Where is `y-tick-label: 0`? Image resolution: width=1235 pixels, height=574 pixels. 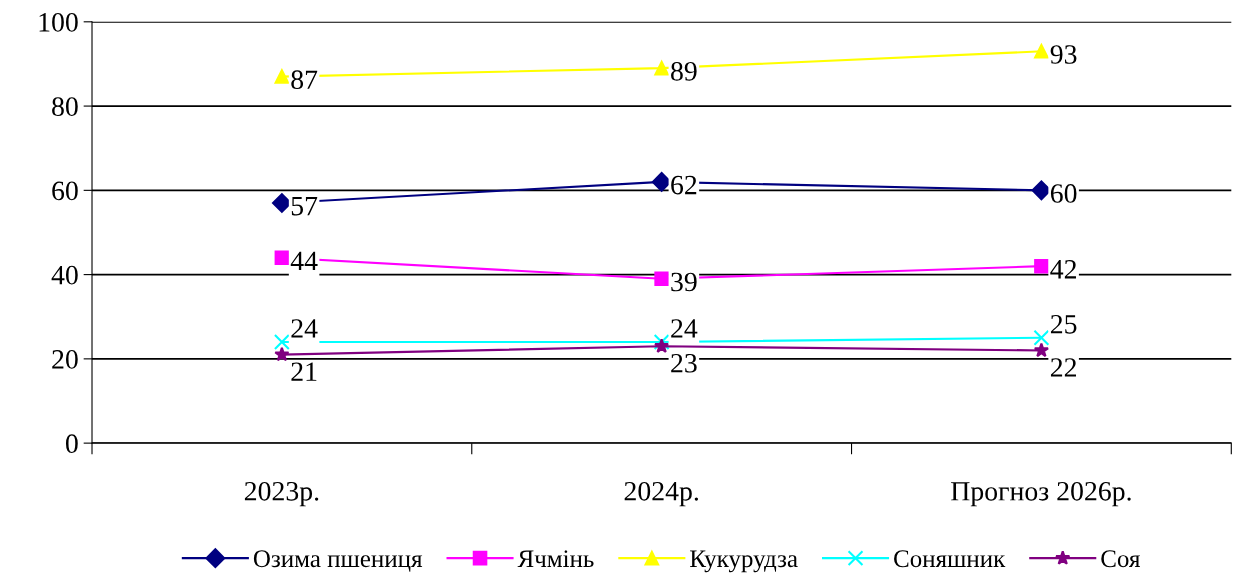 y-tick-label: 0 is located at coordinates (71, 444).